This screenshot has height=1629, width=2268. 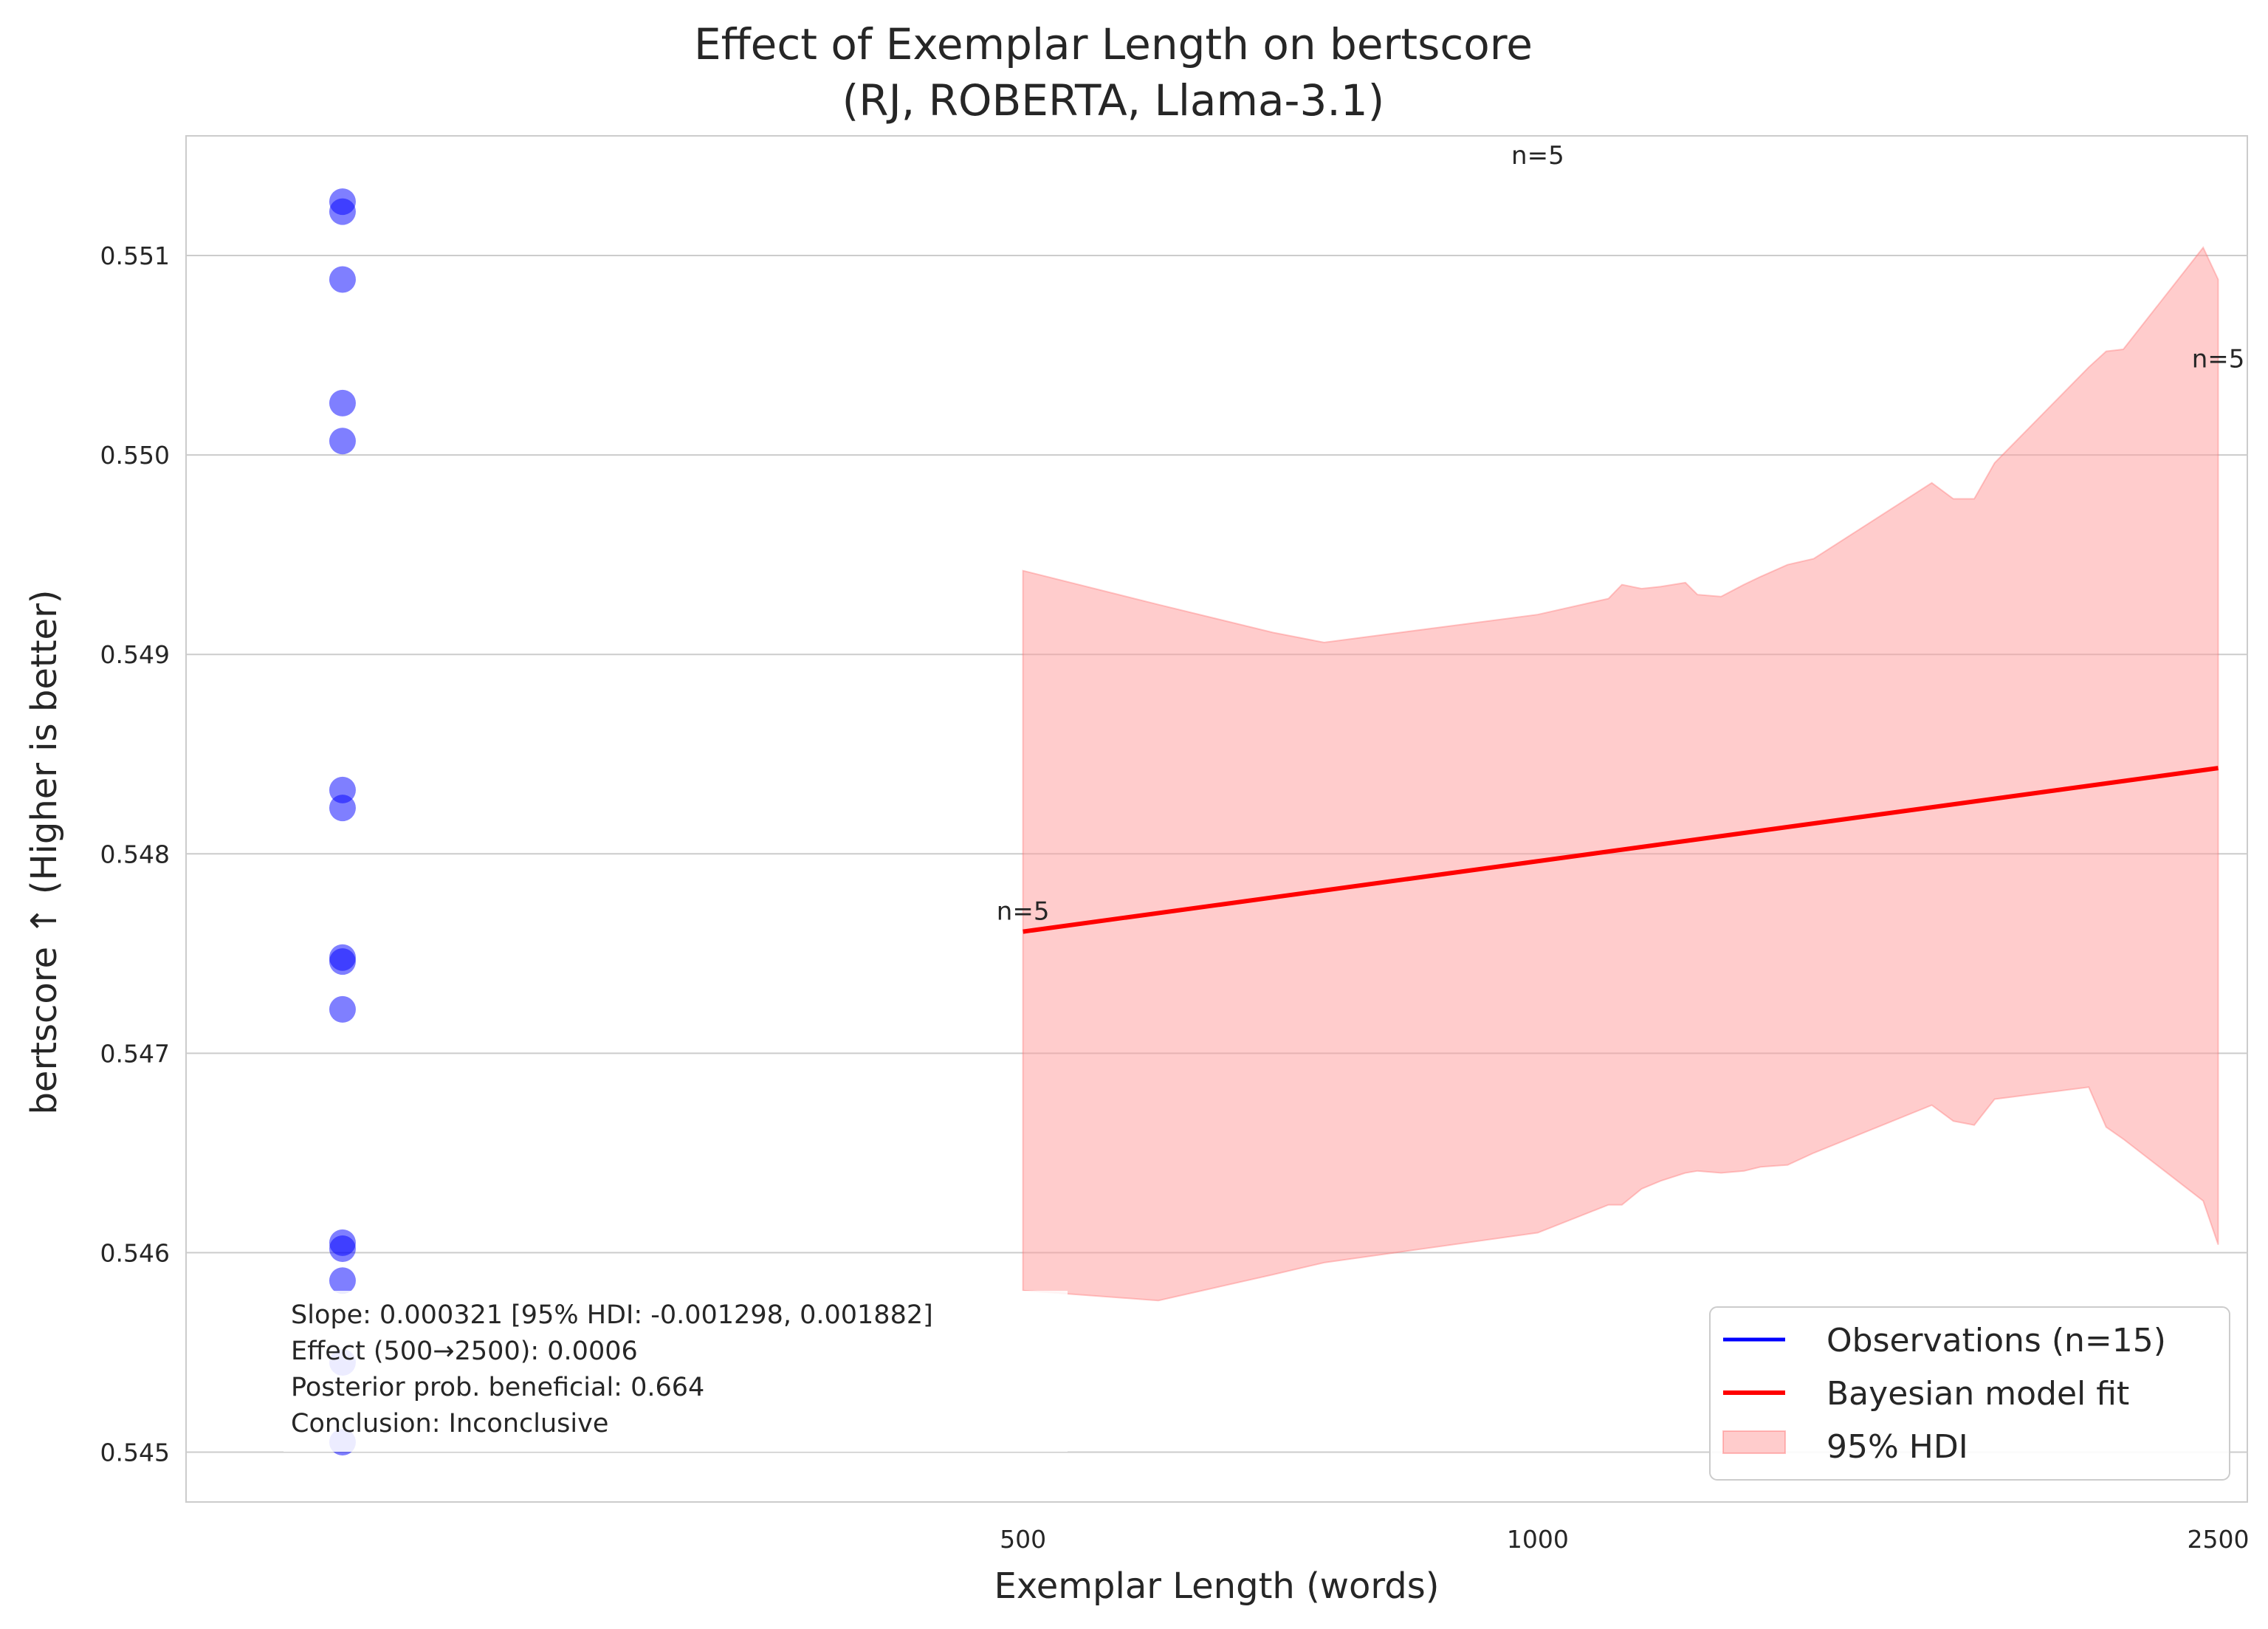 I want to click on legend-fit-label: Bayesian model fit, so click(x=1978, y=1394).